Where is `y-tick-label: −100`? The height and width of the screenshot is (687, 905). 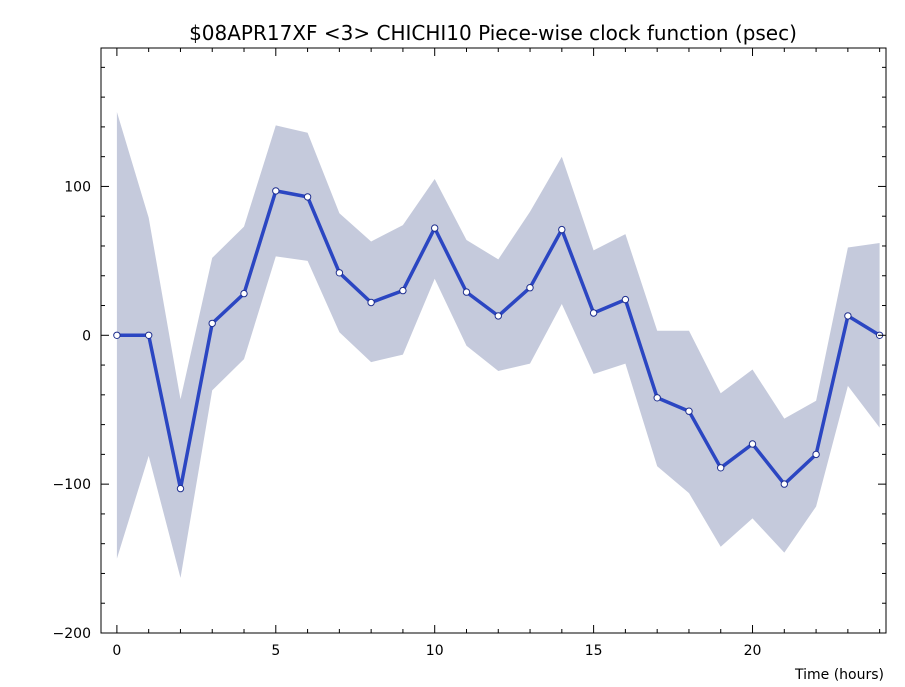
y-tick-label: −100 is located at coordinates (72, 485).